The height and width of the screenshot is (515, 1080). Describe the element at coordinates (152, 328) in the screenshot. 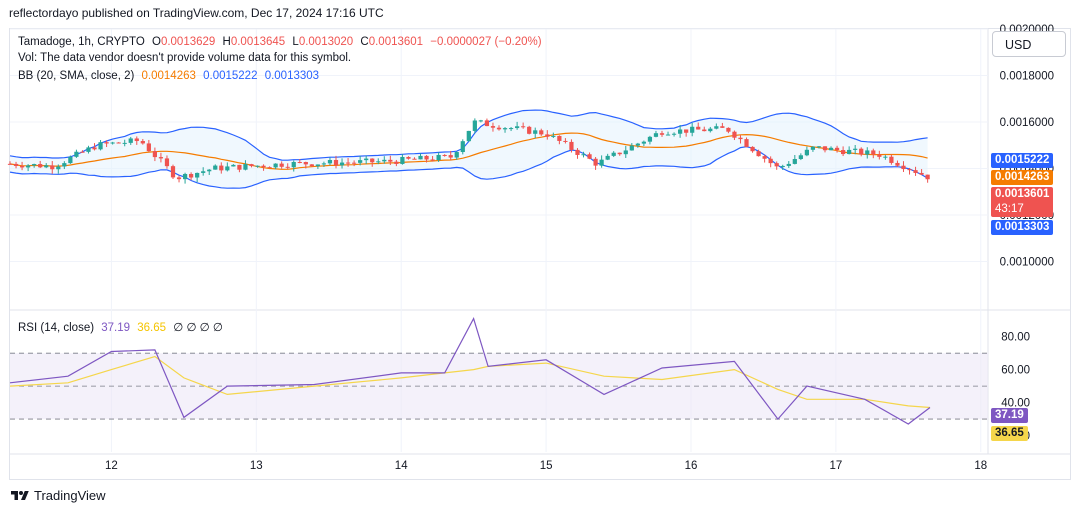

I see `rsi-ma-value: 36.65` at that location.